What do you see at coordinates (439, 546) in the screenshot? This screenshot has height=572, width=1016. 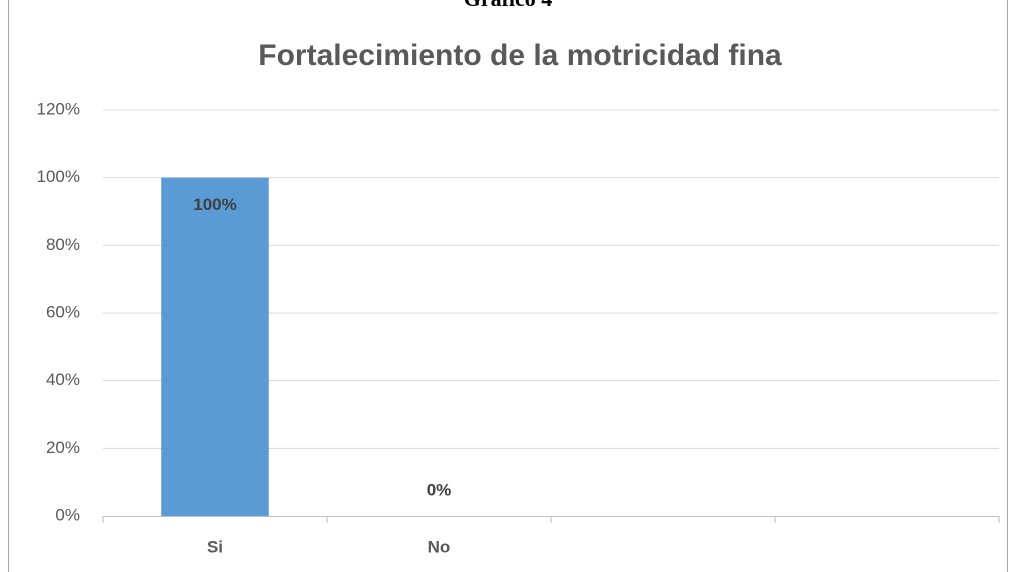 I see `x-tick-label: No` at bounding box center [439, 546].